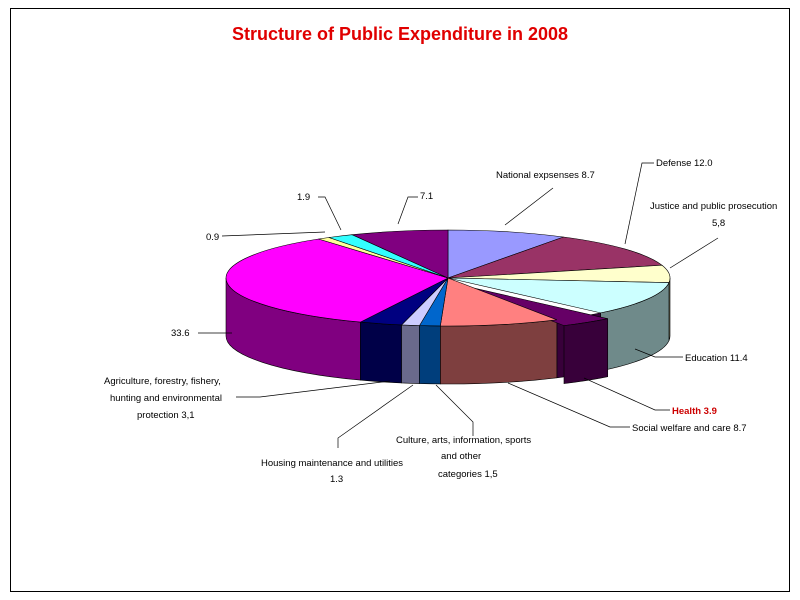  I want to click on slice-label-culture-arts-information-sports-and-other-categories: Culture, arts, information, sports, so click(463, 440).